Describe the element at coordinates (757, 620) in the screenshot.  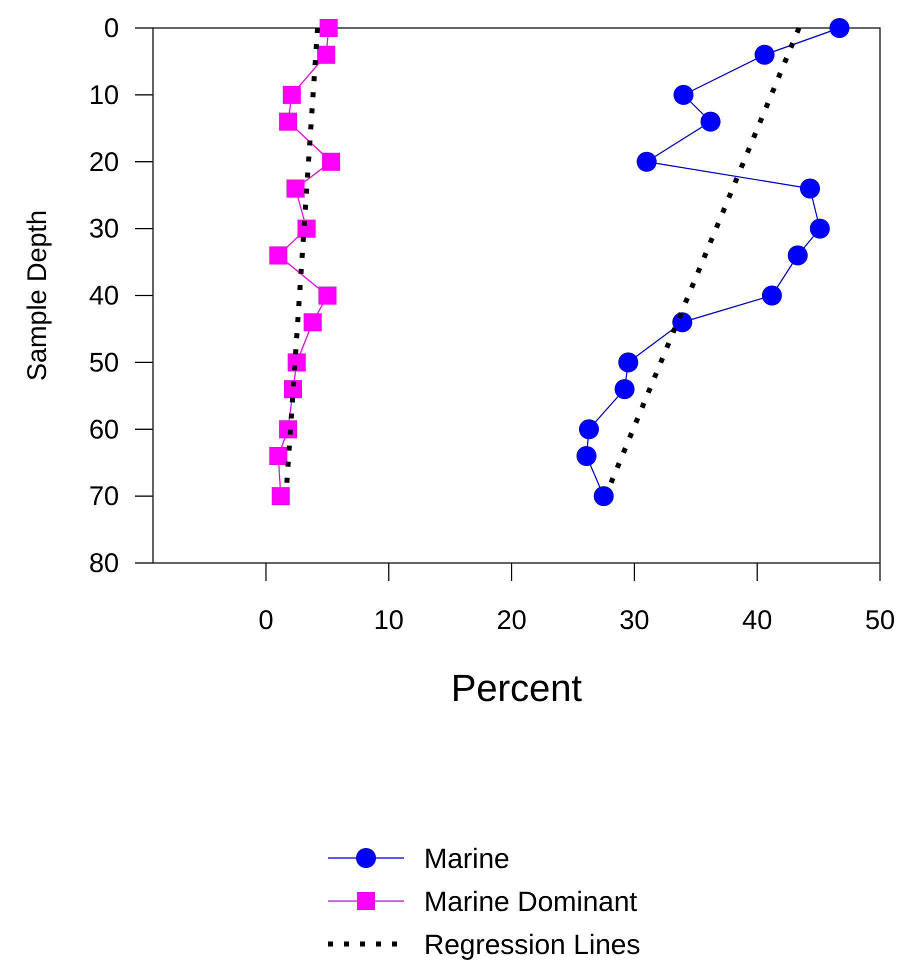
I see `x-tick-label: 40` at that location.